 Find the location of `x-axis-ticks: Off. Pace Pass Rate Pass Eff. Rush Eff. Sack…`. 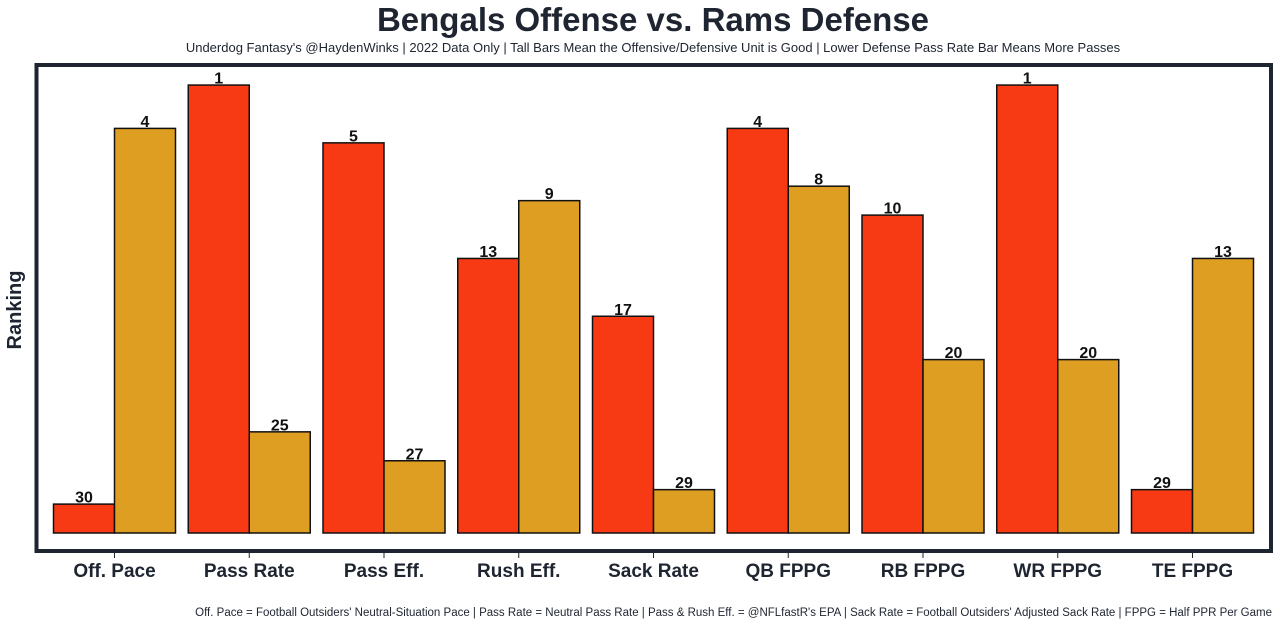

x-axis-ticks: Off. Pace Pass Rate Pass Eff. Rush Eff. Sack… is located at coordinates (653, 567).